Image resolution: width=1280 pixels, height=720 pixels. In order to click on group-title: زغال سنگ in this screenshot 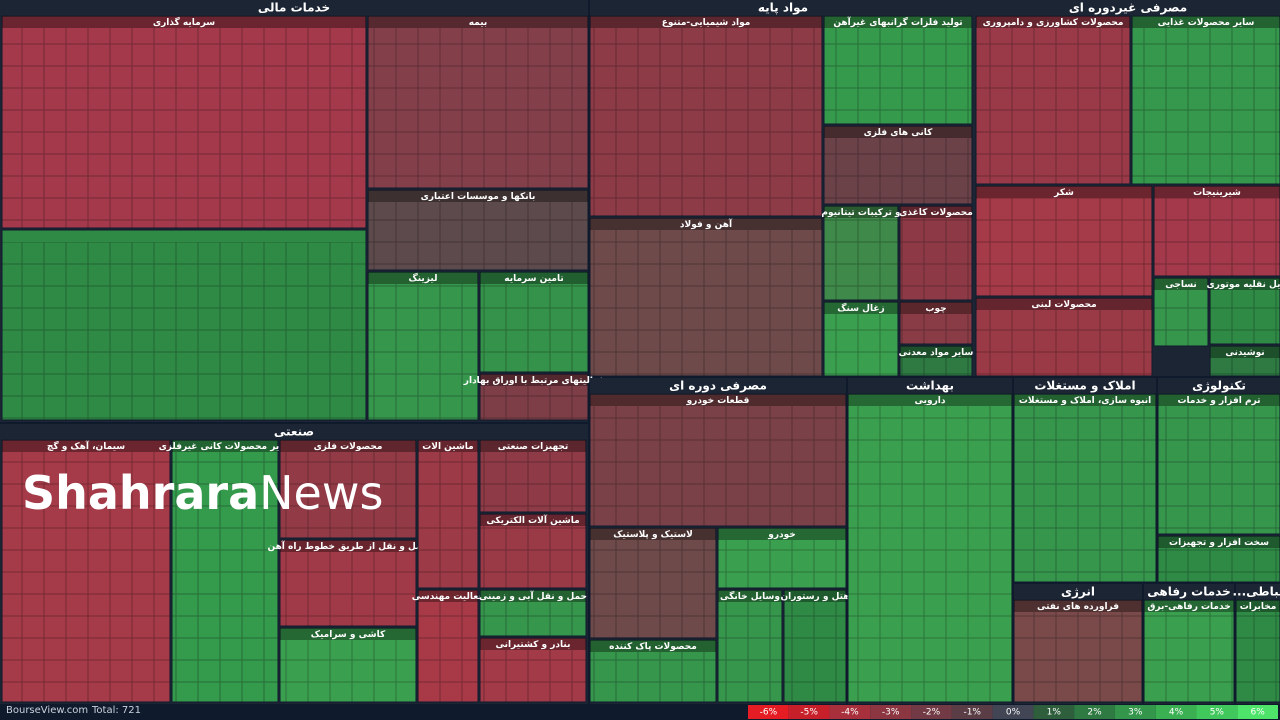, I will do `click(860, 308)`.